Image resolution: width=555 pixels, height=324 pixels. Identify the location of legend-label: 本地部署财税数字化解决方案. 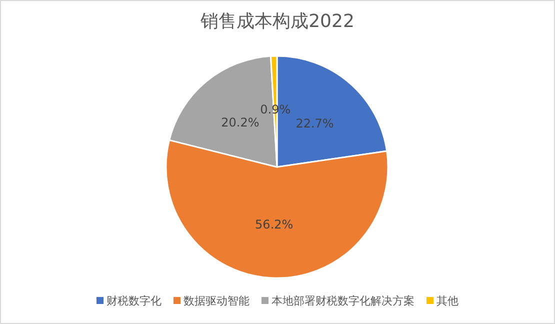
(343, 301).